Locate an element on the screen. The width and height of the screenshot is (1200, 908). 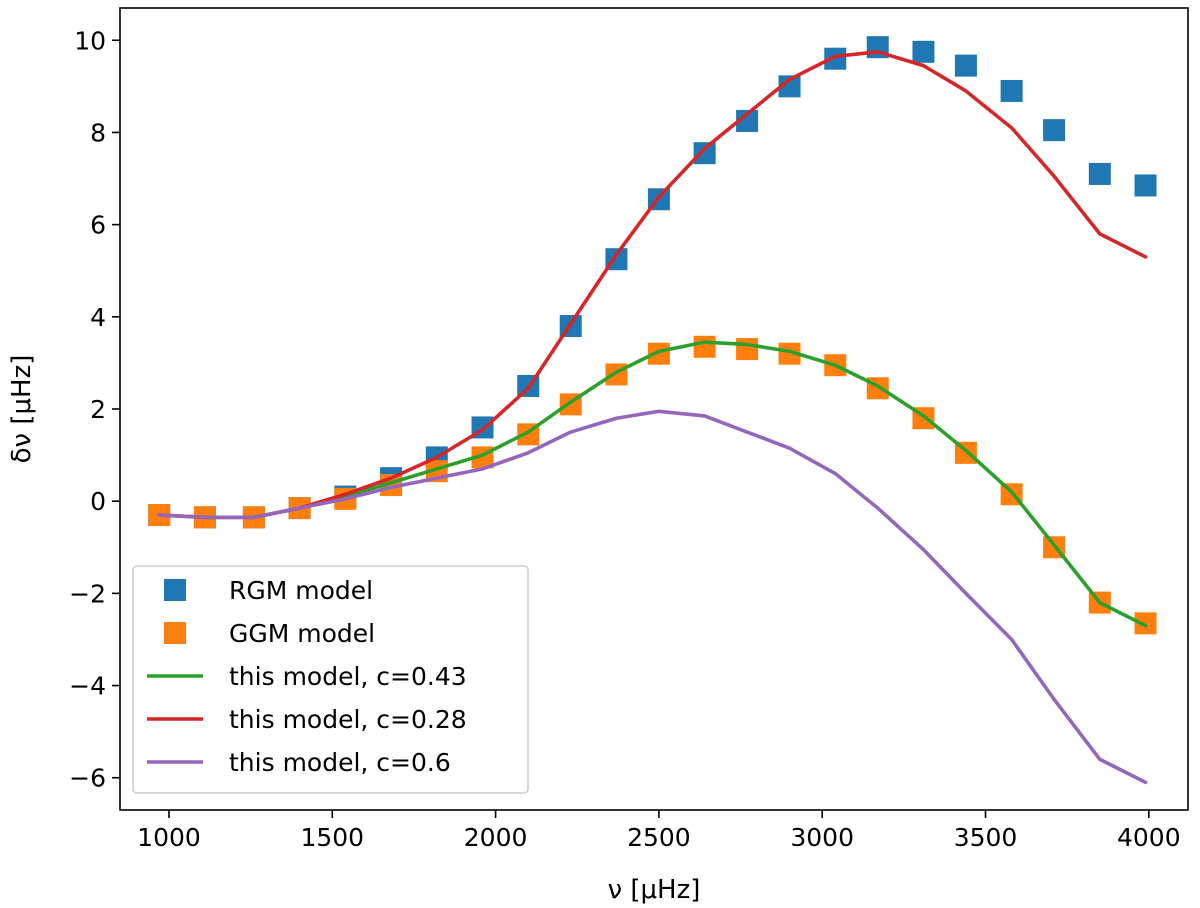
legend-item: this model, c=0.6 is located at coordinates (299, 762).